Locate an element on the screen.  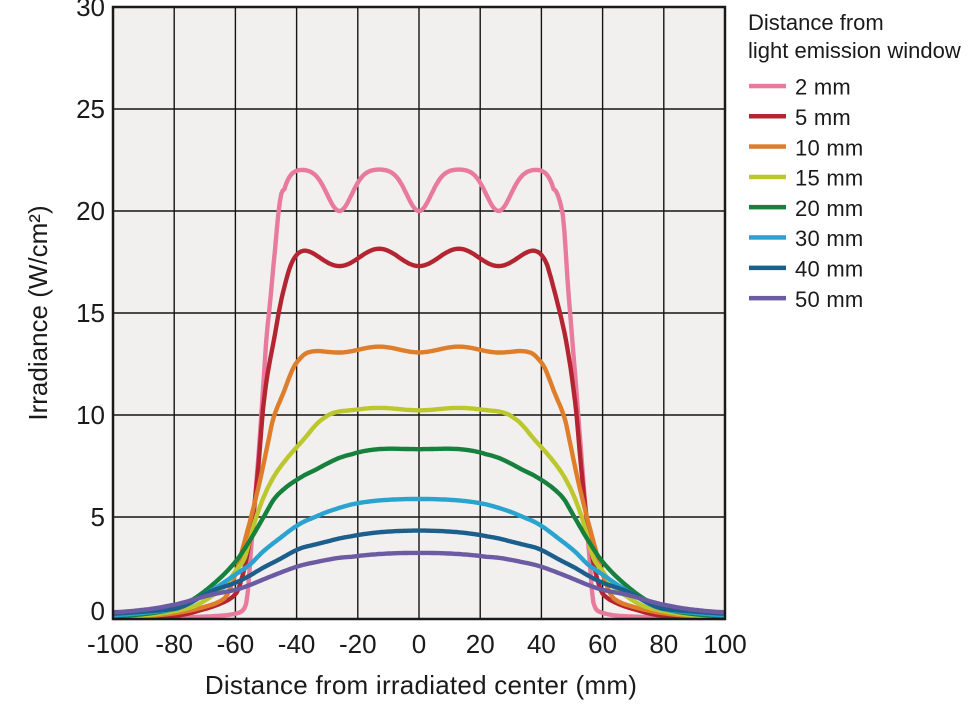
svg-text: 20 mm is located at coordinates (829, 208).